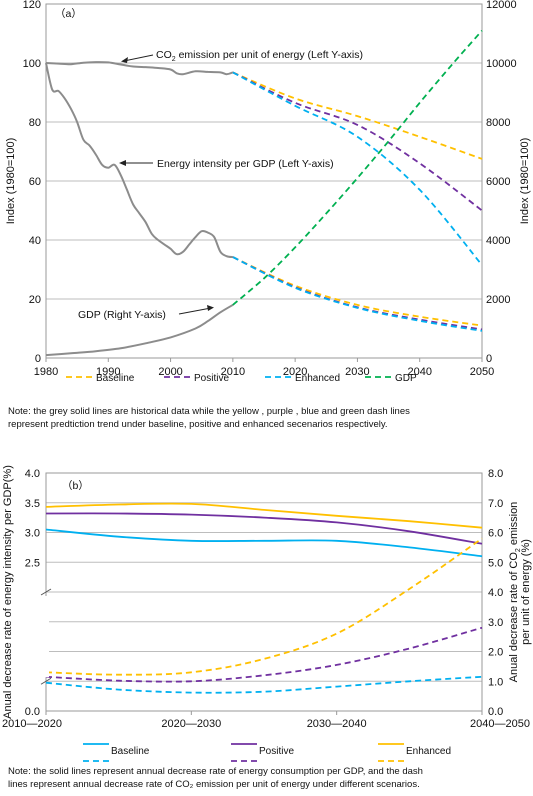 This screenshot has height=796, width=533. Describe the element at coordinates (170, 372) in the screenshot. I see `panel-a-x-tick-label: 2000` at that location.